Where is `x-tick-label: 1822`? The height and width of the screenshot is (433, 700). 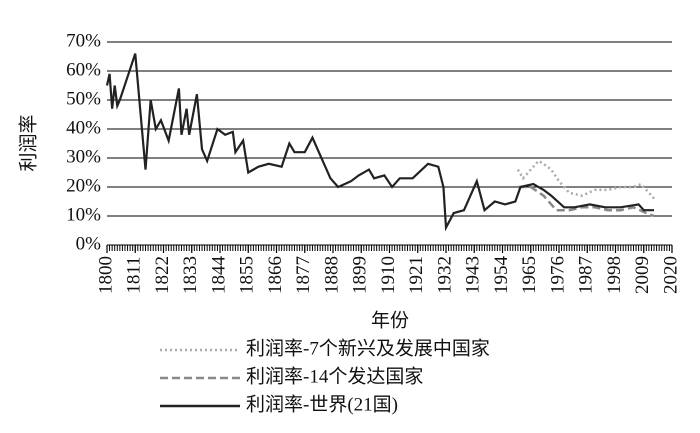
x-tick-label: 1822 is located at coordinates (162, 275).